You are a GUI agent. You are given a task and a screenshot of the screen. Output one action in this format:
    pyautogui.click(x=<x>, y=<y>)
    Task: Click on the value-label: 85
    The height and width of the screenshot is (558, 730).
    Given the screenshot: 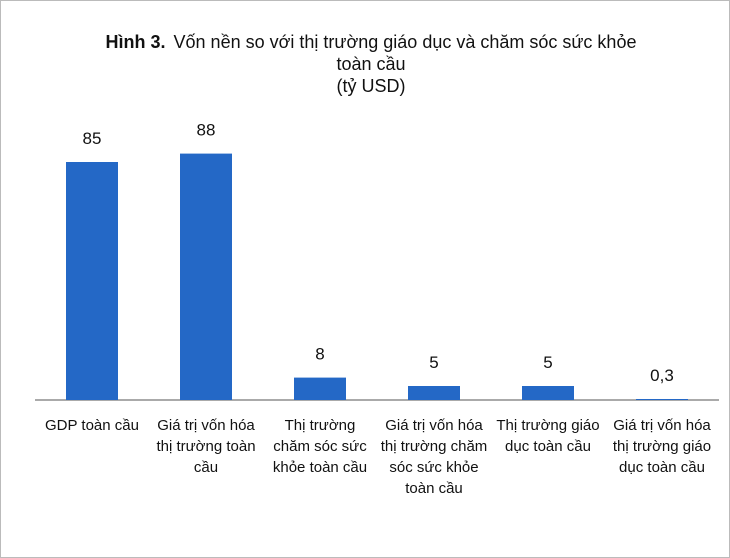 What is the action you would take?
    pyautogui.click(x=92, y=138)
    